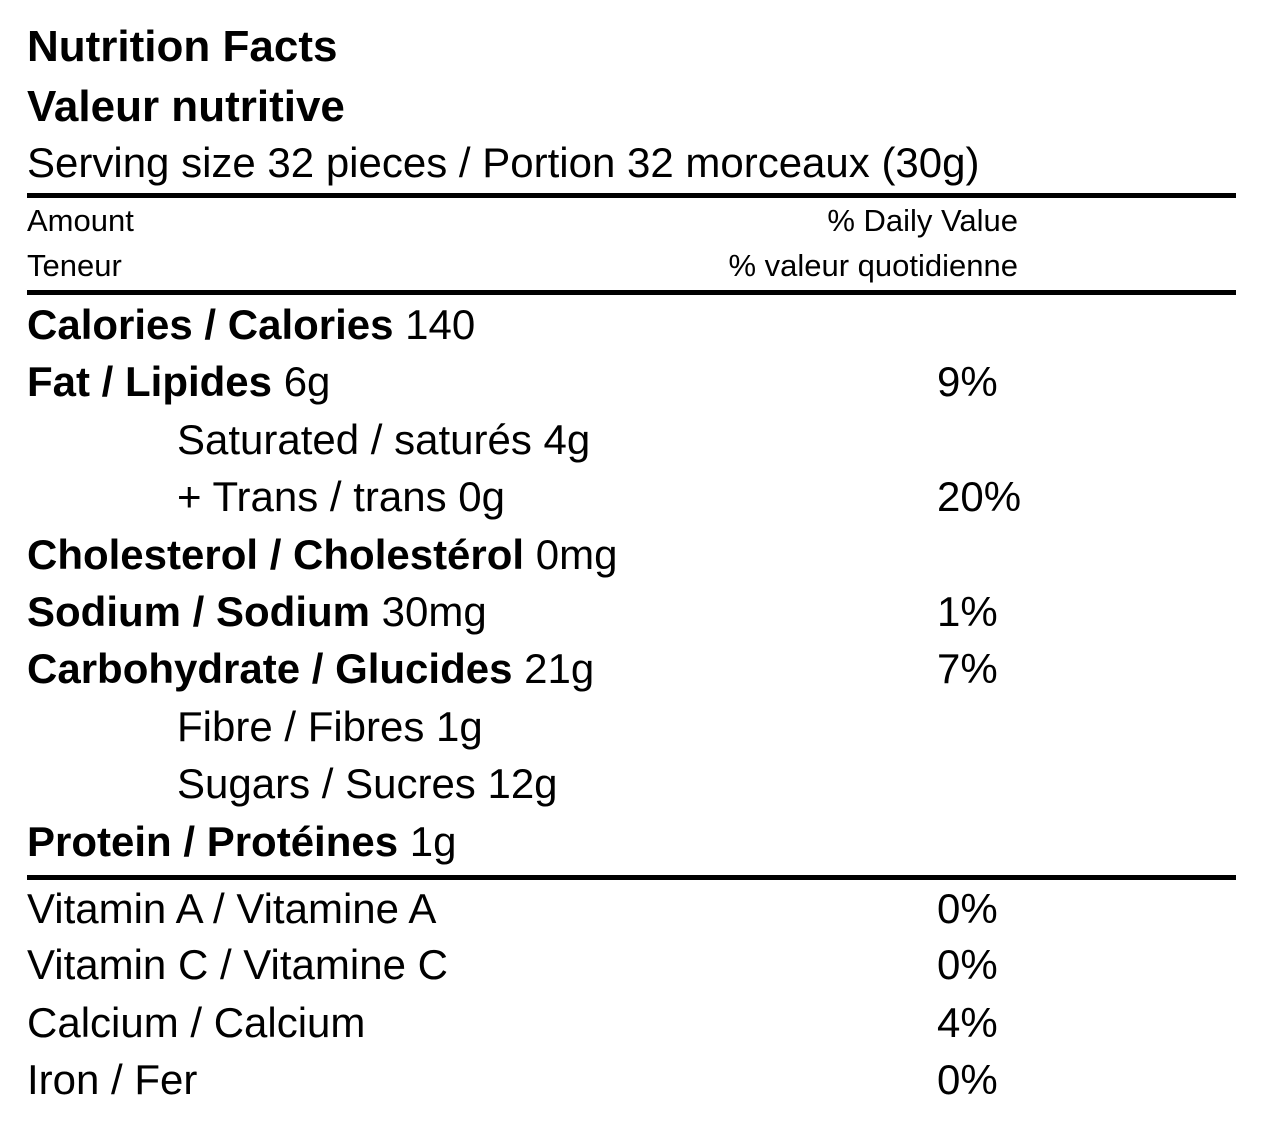 The width and height of the screenshot is (1262, 1121). I want to click on nutrient-row-sugars: Sugars / Sucres 12g, so click(631, 789).